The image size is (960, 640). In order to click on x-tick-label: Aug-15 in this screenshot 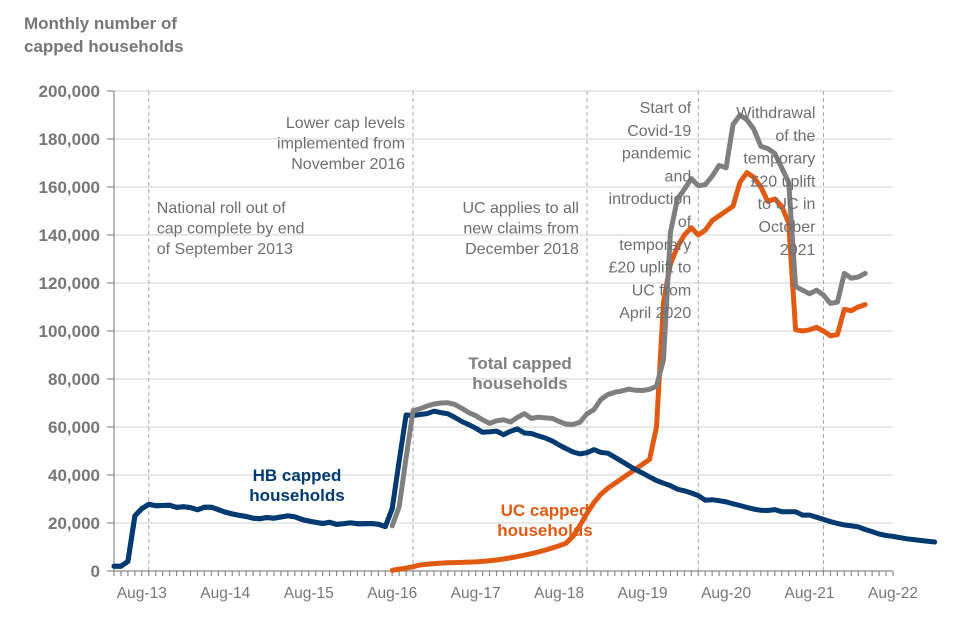, I will do `click(309, 593)`.